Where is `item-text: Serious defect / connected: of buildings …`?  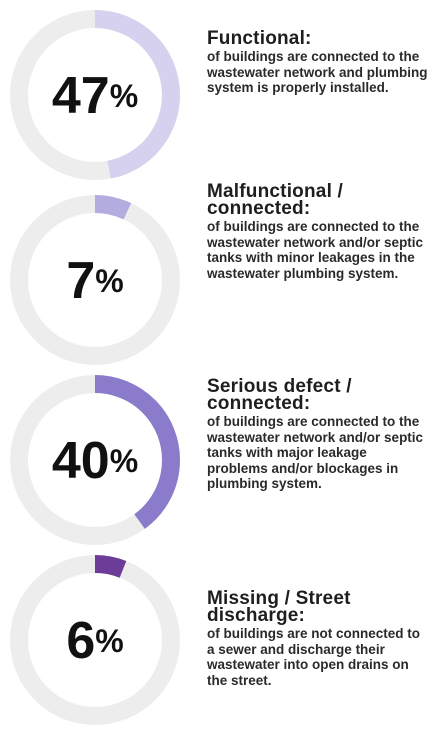 item-text: Serious defect / connected: of buildings … is located at coordinates (319, 434).